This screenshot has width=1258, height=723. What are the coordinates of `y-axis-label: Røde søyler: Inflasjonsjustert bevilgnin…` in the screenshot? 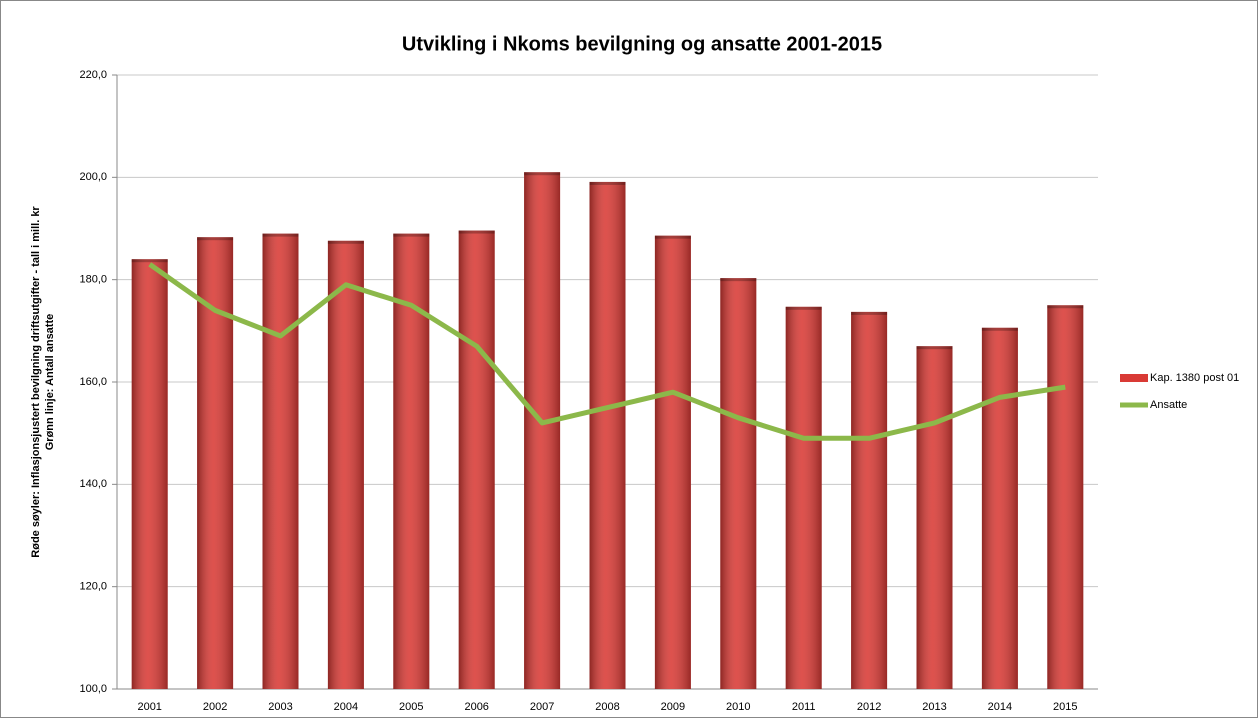 It's located at (36, 382).